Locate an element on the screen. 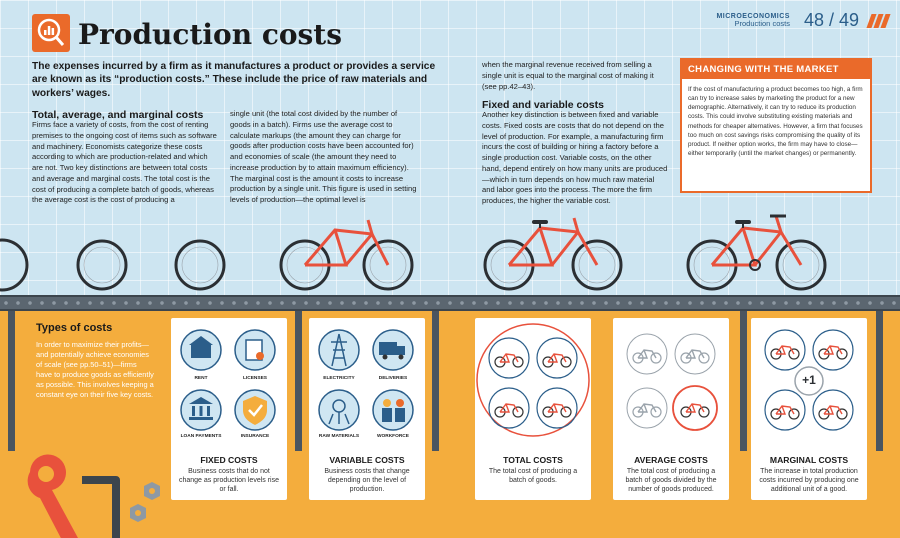 This screenshot has width=900, height=538. insurance-icon is located at coordinates (255, 410).